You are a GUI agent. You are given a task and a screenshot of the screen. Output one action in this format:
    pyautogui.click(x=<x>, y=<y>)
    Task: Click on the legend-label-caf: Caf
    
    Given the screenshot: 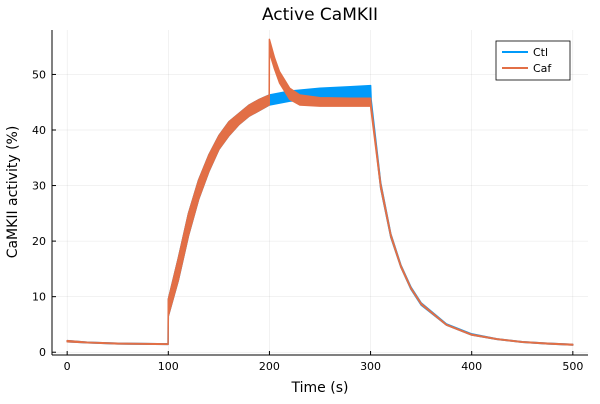 What is the action you would take?
    pyautogui.click(x=542, y=68)
    